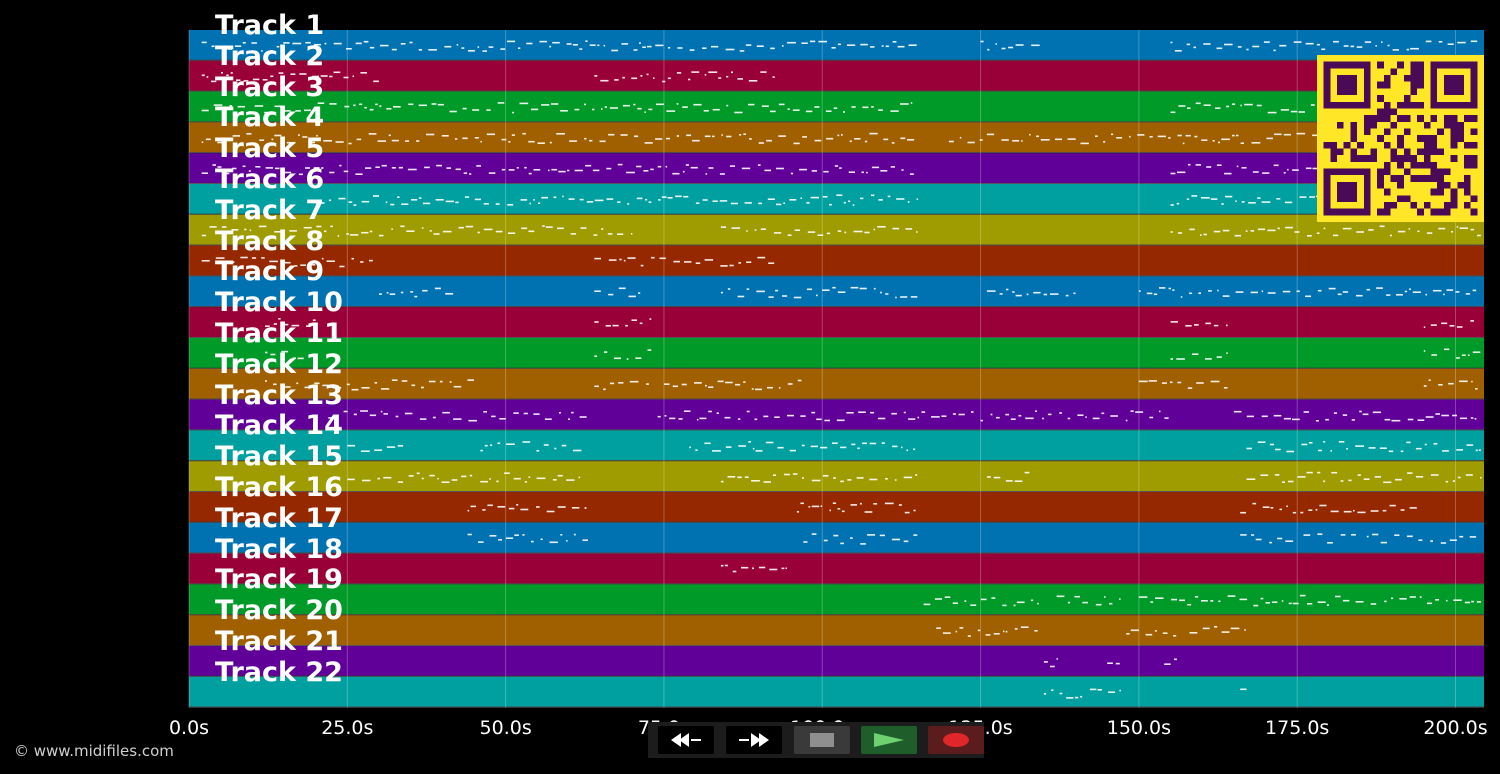 Image resolution: width=1500 pixels, height=774 pixels. Describe the element at coordinates (754, 740) in the screenshot. I see `fast-forward-button` at that location.